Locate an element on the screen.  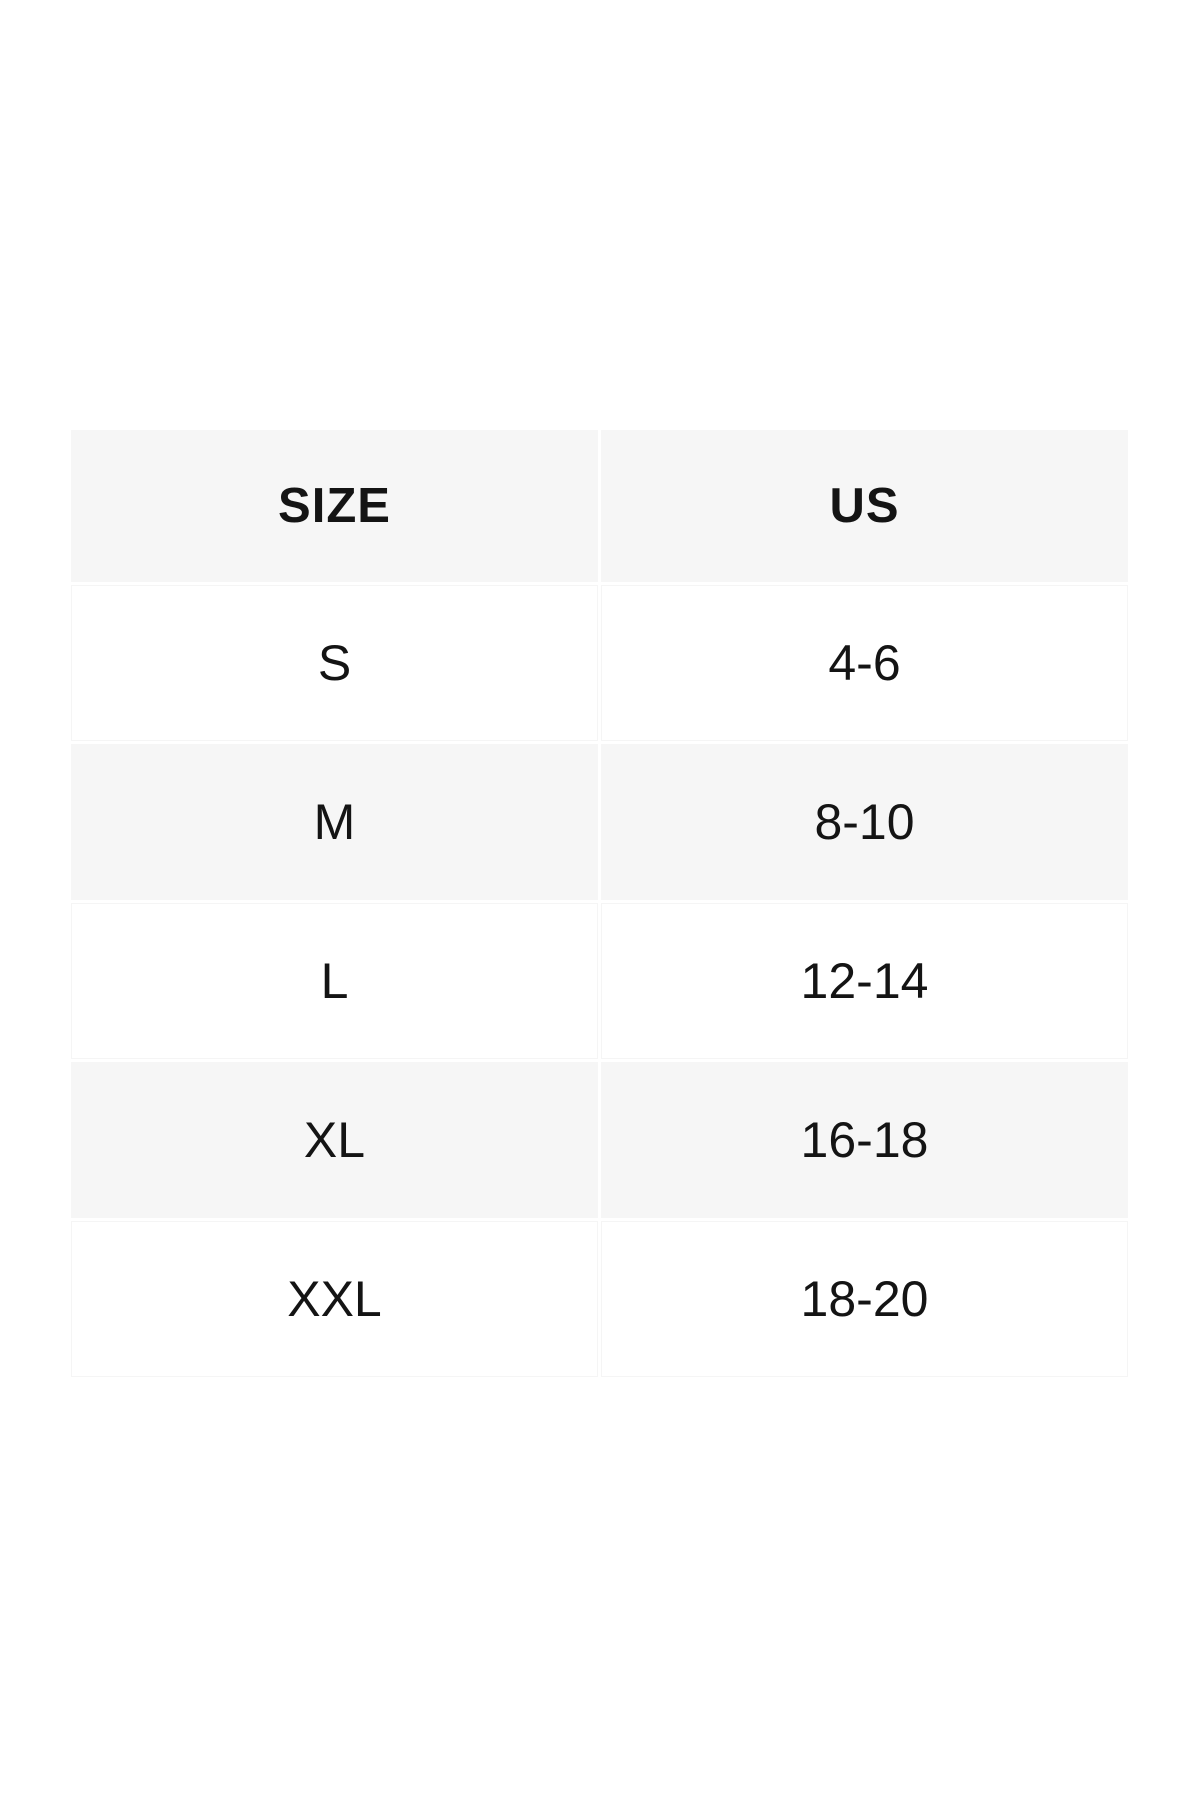
table-header-row: SIZE US is located at coordinates (599, 506).